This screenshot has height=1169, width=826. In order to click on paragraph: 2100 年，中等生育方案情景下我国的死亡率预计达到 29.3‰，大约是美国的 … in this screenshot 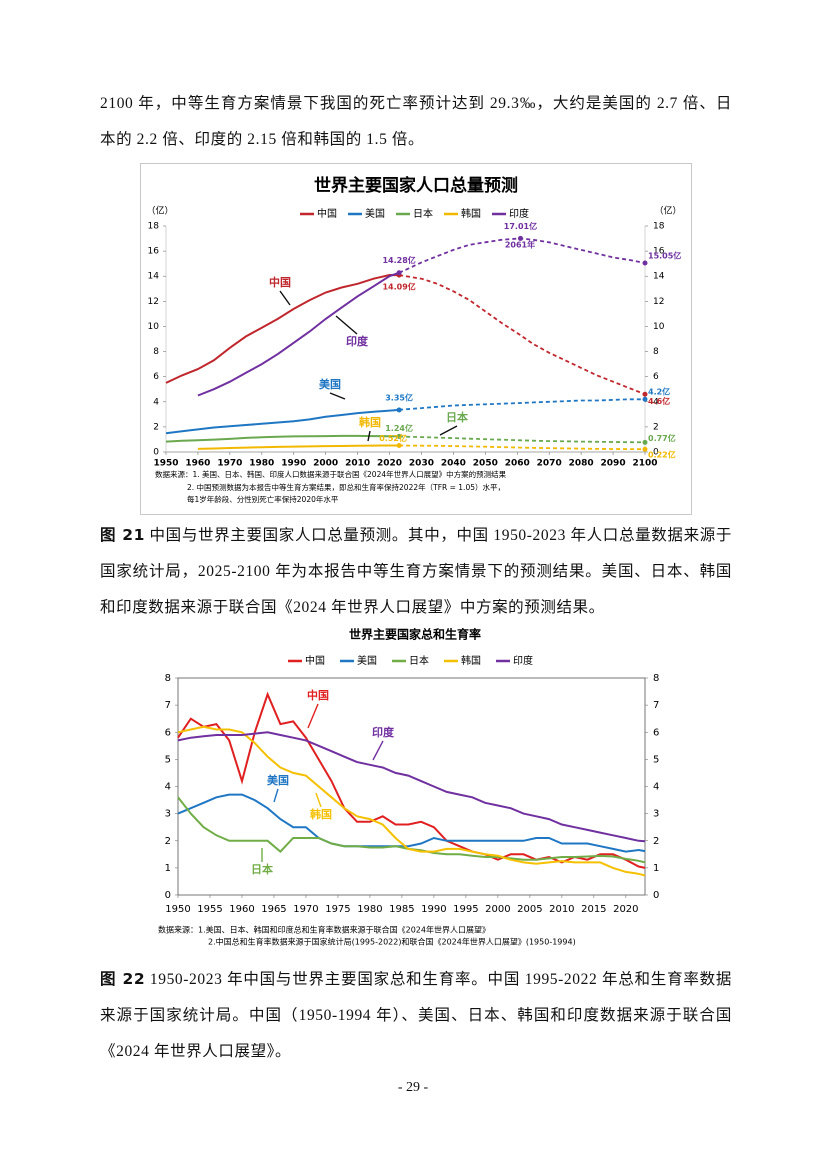, I will do `click(416, 121)`.